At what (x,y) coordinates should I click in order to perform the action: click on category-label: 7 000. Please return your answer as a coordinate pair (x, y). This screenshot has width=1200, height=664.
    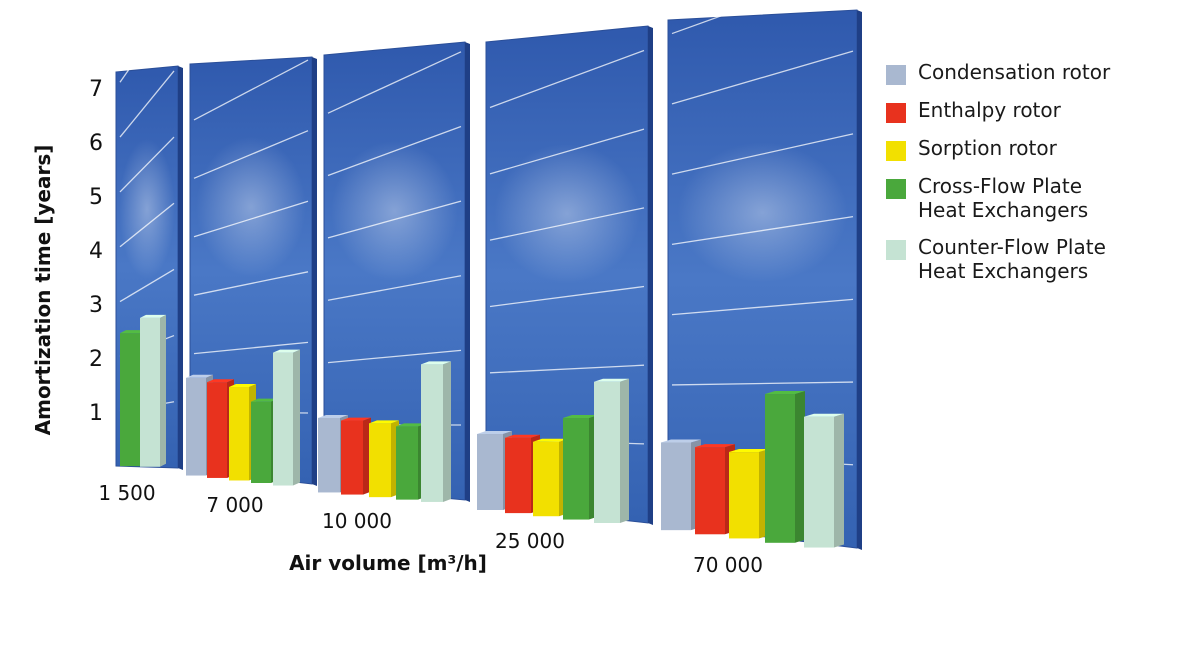
    Looking at the image, I should click on (234, 505).